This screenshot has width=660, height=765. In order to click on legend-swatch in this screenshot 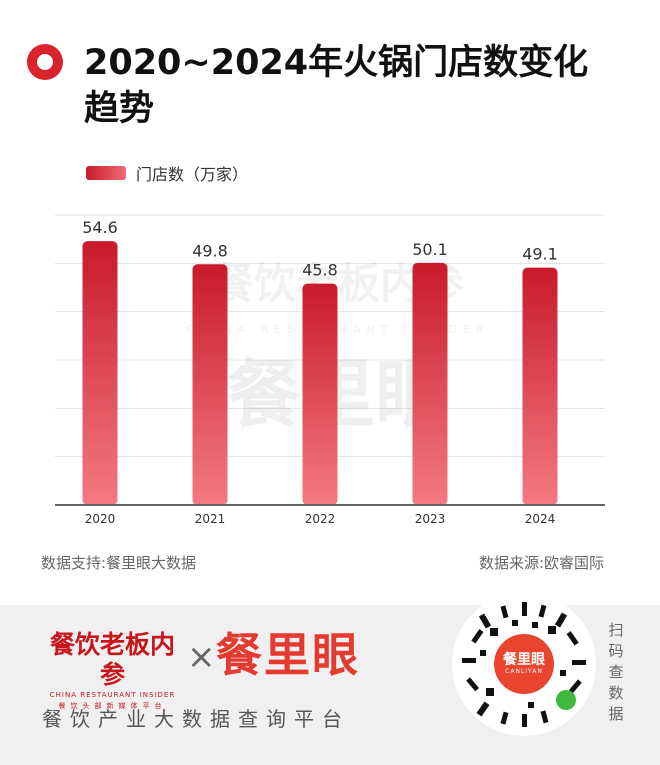, I will do `click(106, 173)`.